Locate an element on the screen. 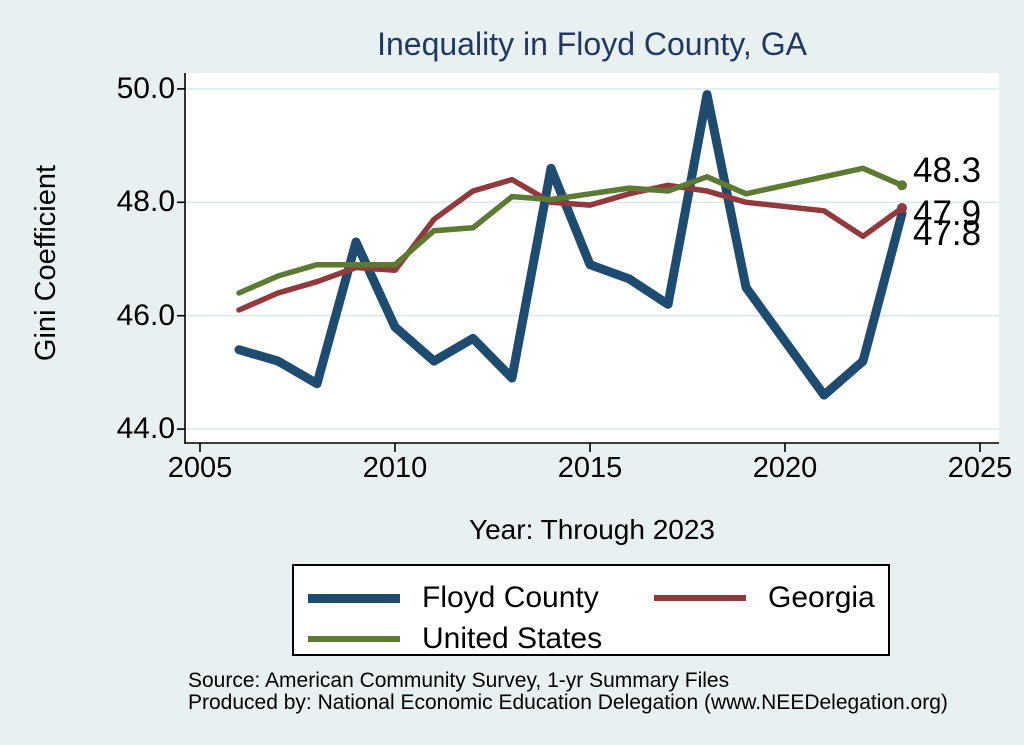 The image size is (1024, 745). legend: Floyd County Georgia United States is located at coordinates (591, 610).